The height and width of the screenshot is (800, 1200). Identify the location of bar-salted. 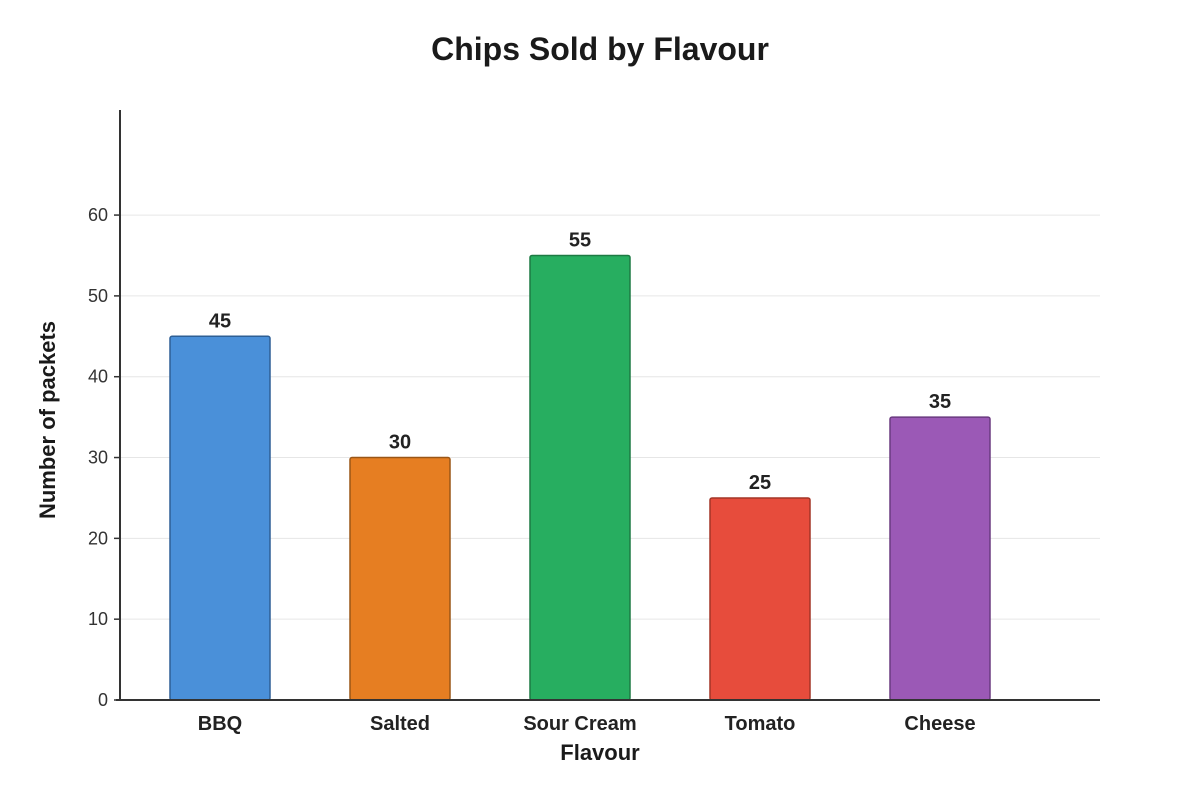
(400, 578).